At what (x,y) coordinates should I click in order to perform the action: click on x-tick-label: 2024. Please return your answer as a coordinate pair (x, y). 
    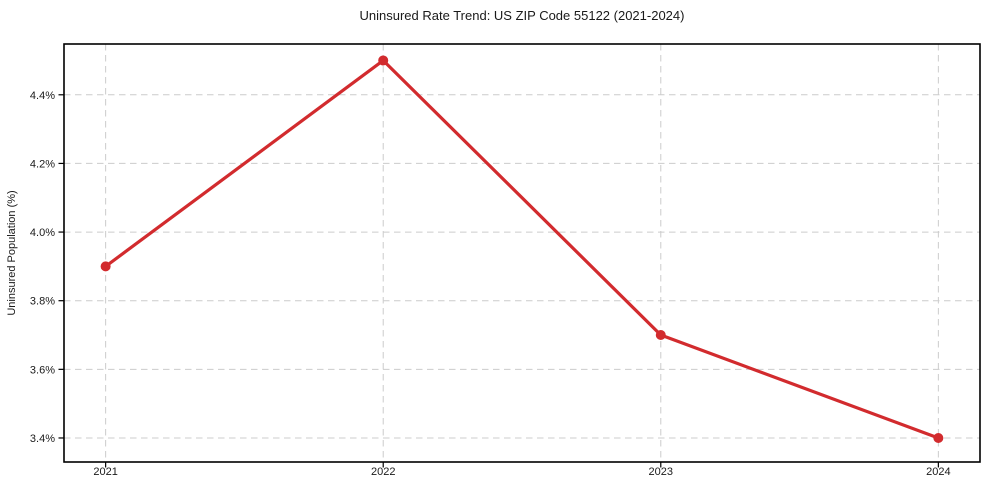
    Looking at the image, I should click on (938, 472).